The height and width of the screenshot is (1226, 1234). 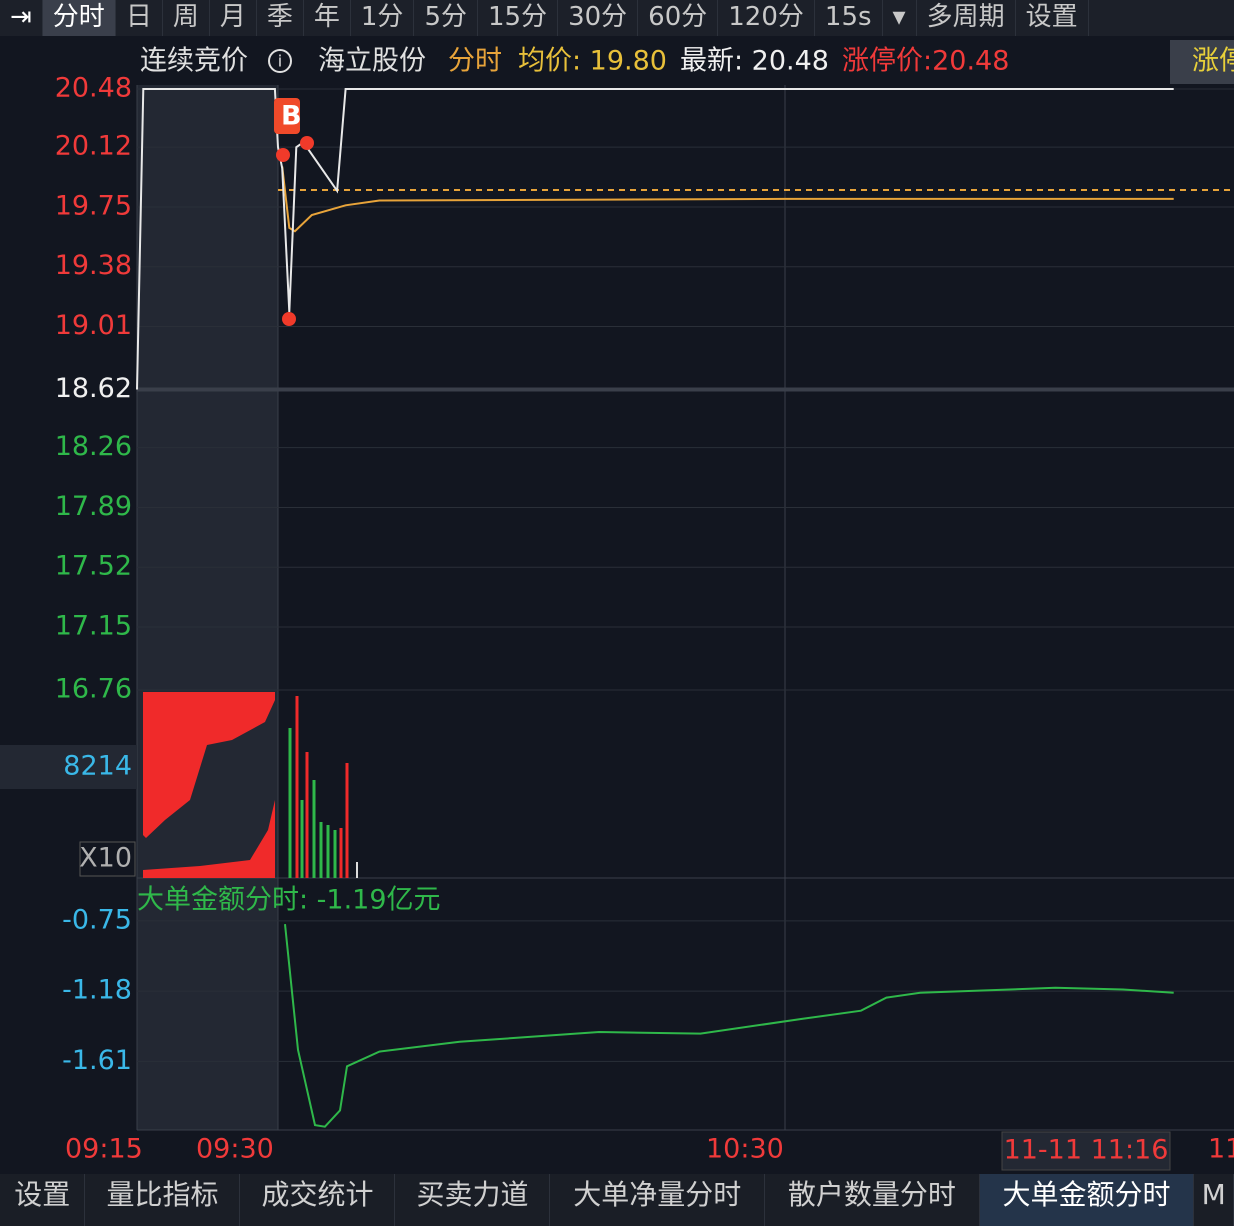 What do you see at coordinates (233, 18) in the screenshot?
I see `toolbar-tab: 月` at bounding box center [233, 18].